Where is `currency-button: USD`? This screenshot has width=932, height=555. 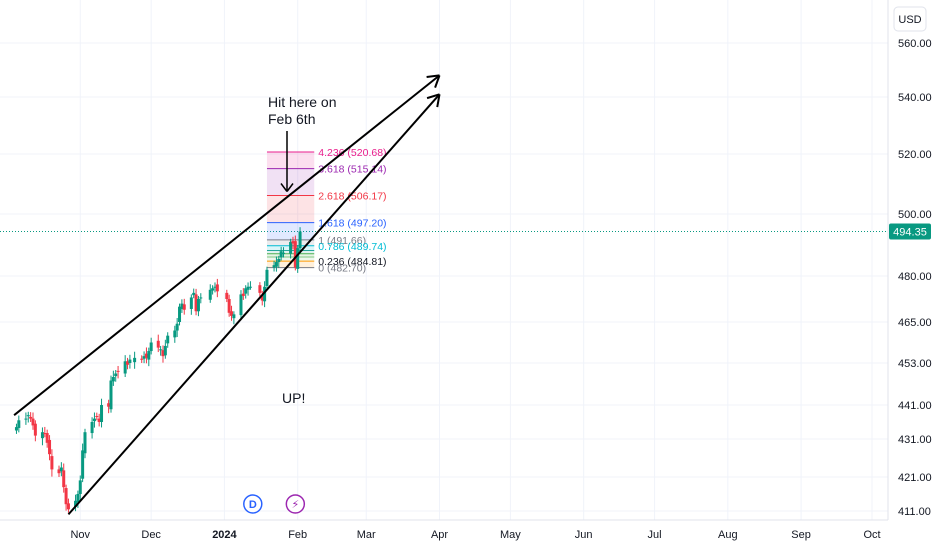
currency-button: USD is located at coordinates (910, 19).